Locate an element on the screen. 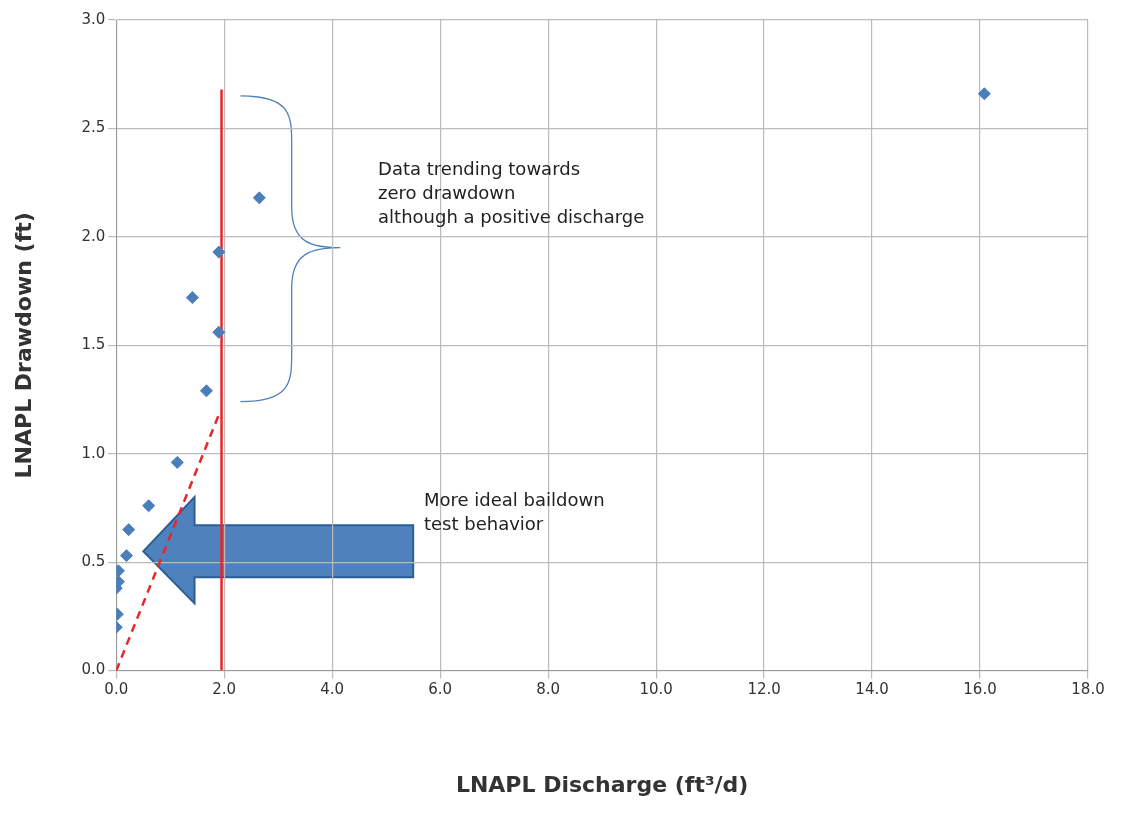 This screenshot has height=813, width=1134. y-tick-label: 0.5 is located at coordinates (93, 561).